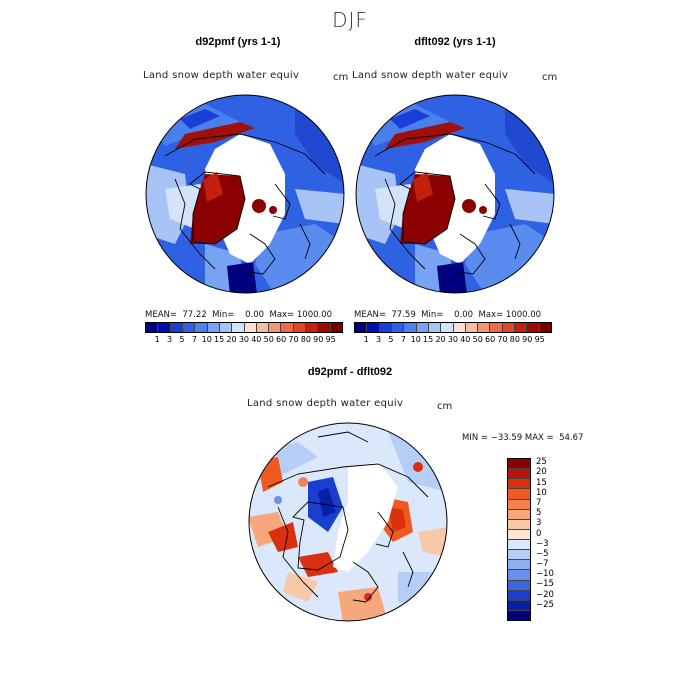 This screenshot has height=700, width=700. Describe the element at coordinates (221, 75) in the screenshot. I see `panel1-variable-label: Land snow depth water equiv` at that location.